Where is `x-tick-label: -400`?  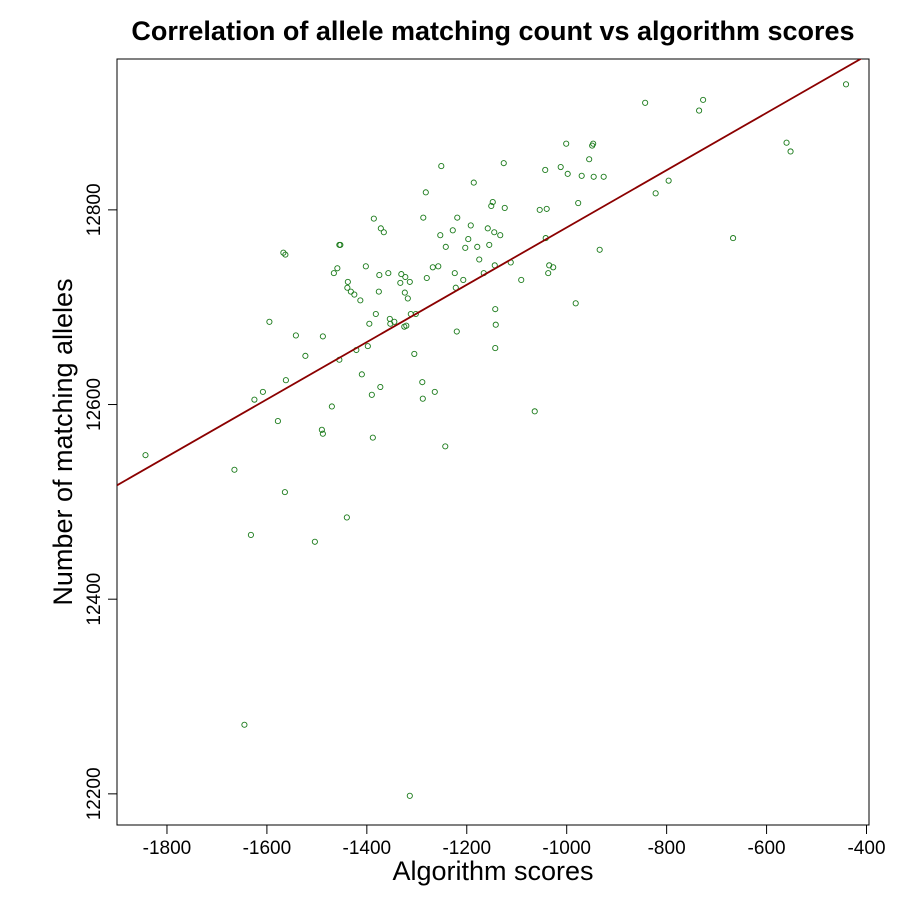
x-tick-label: -400 is located at coordinates (866, 848).